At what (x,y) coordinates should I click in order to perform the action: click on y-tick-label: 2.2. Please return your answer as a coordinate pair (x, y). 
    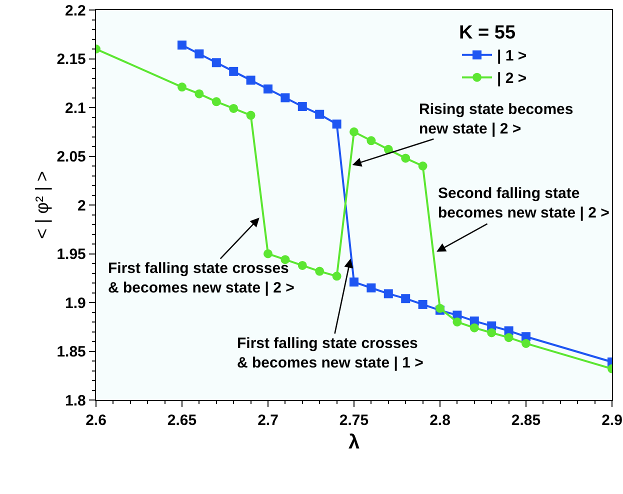
    Looking at the image, I should click on (75, 11).